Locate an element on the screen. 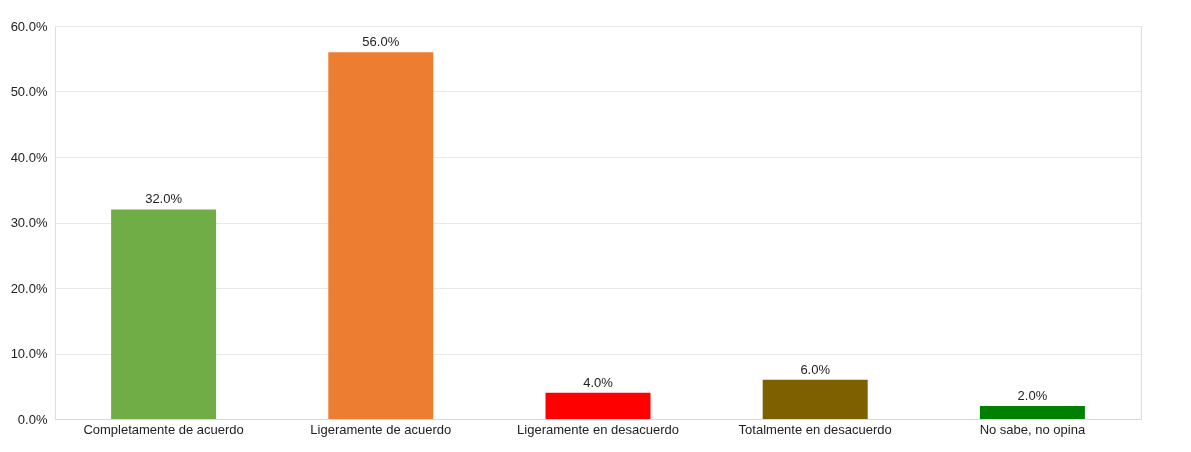 This screenshot has height=452, width=1191. y-tick-label: 0.0% is located at coordinates (32, 419).